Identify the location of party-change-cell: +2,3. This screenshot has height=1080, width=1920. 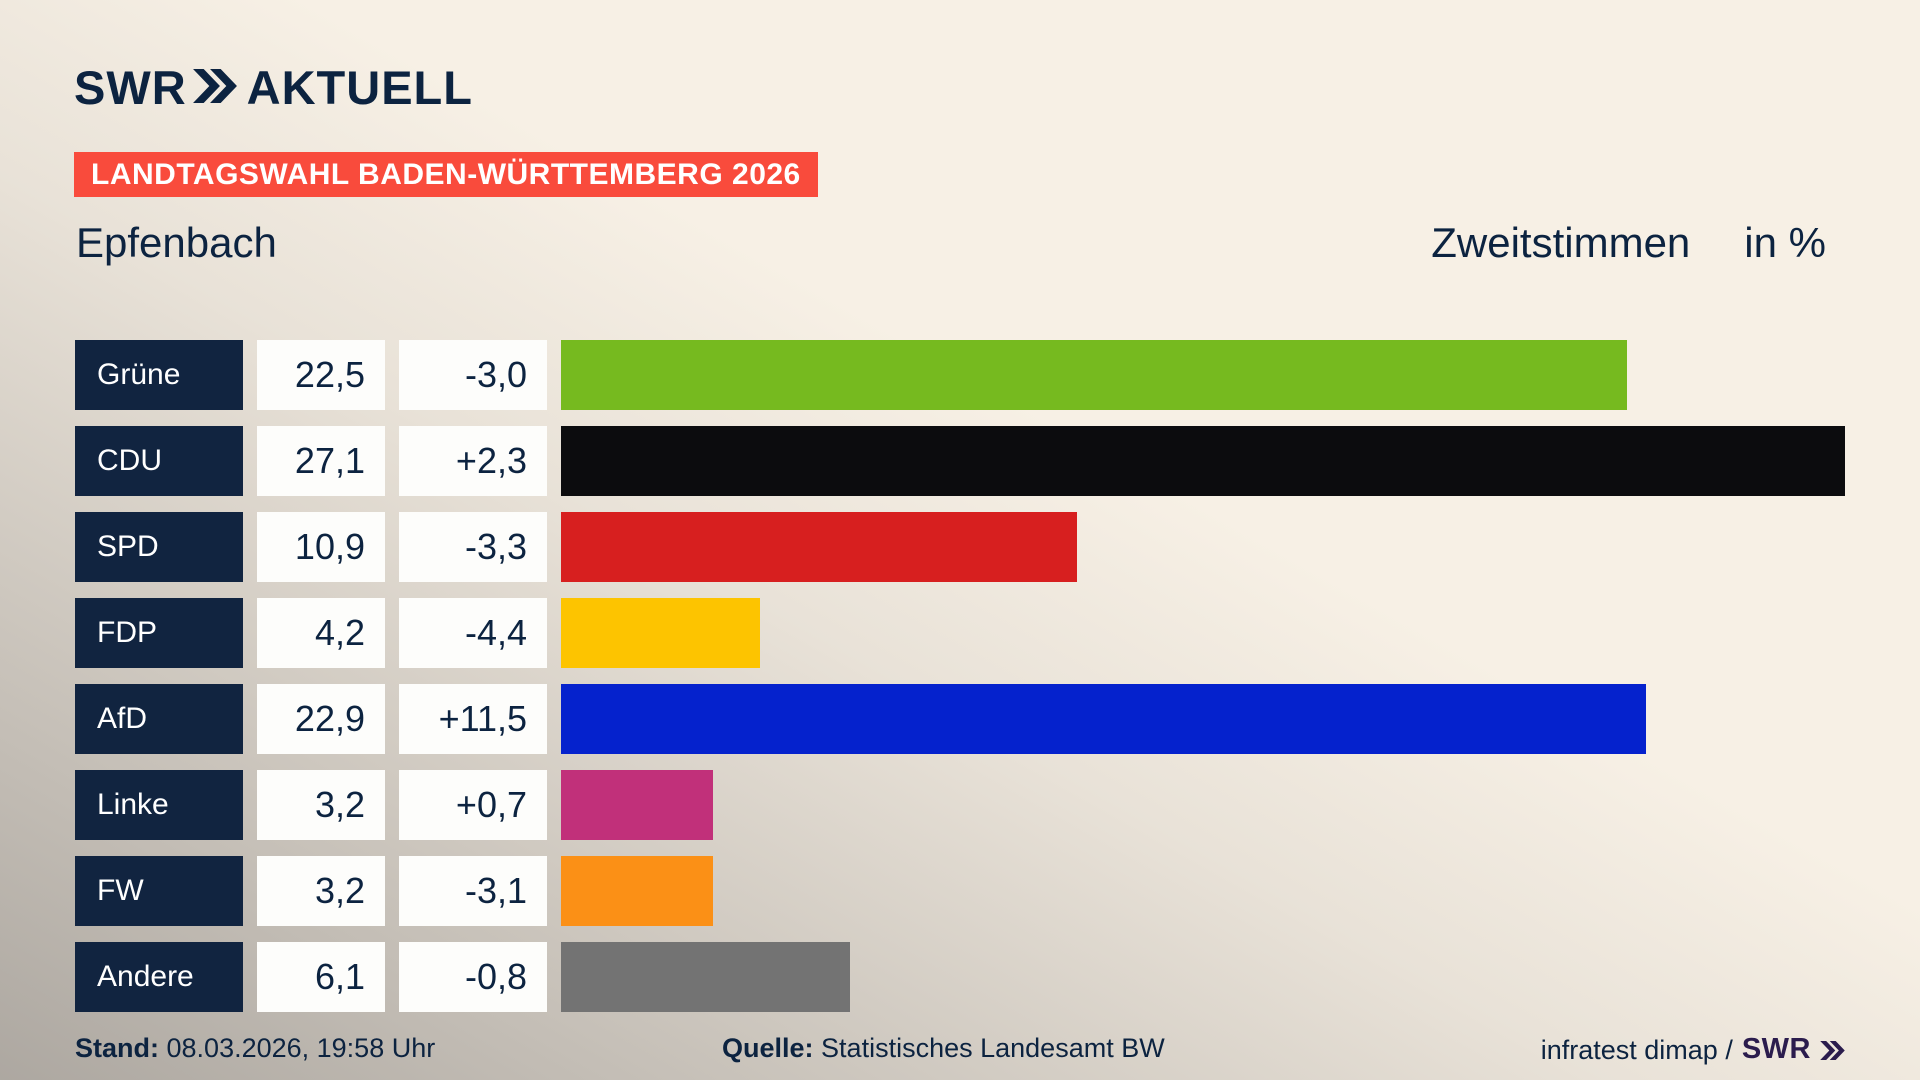
(473, 461).